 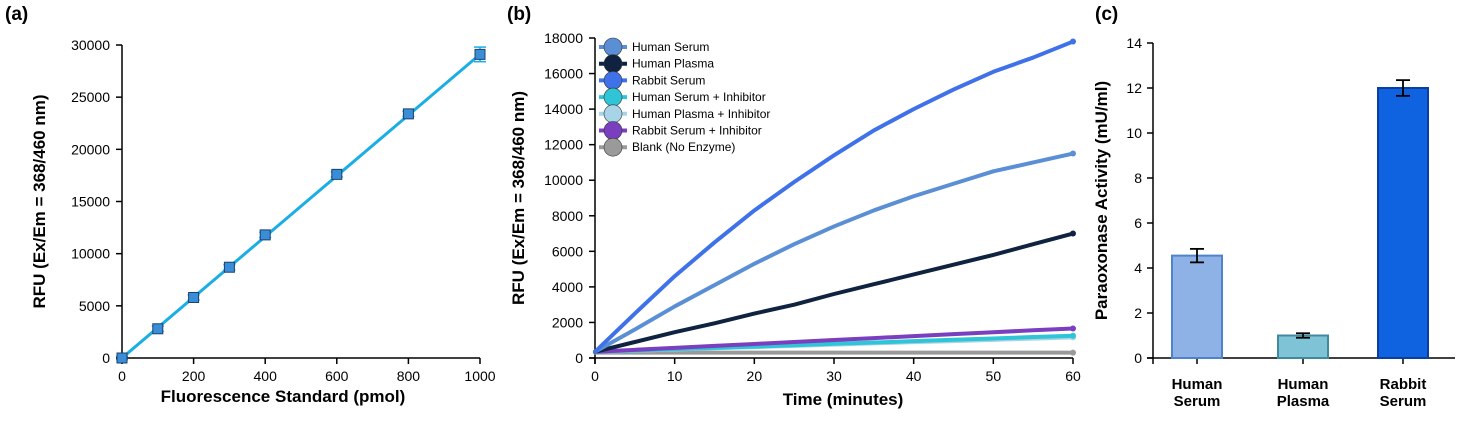 I want to click on x-tick-label: 200, so click(x=194, y=376).